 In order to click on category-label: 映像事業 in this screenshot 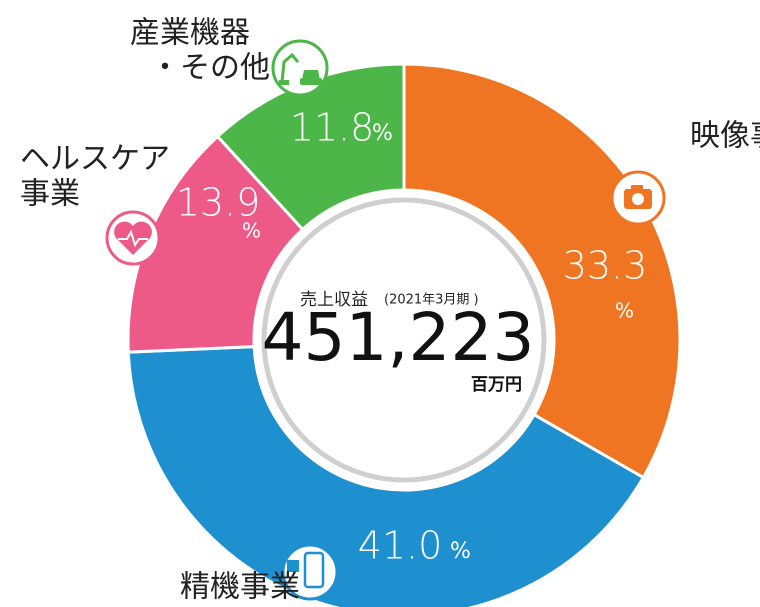, I will do `click(725, 136)`.